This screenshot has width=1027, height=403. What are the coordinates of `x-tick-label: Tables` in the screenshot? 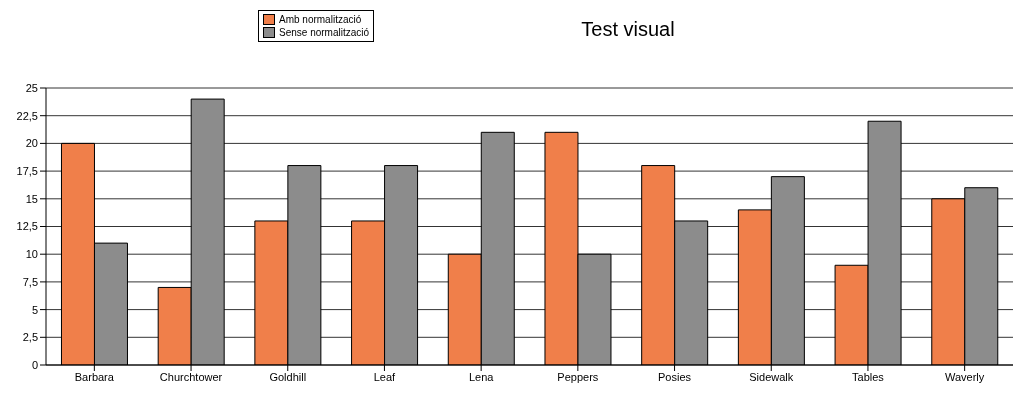 It's located at (868, 376).